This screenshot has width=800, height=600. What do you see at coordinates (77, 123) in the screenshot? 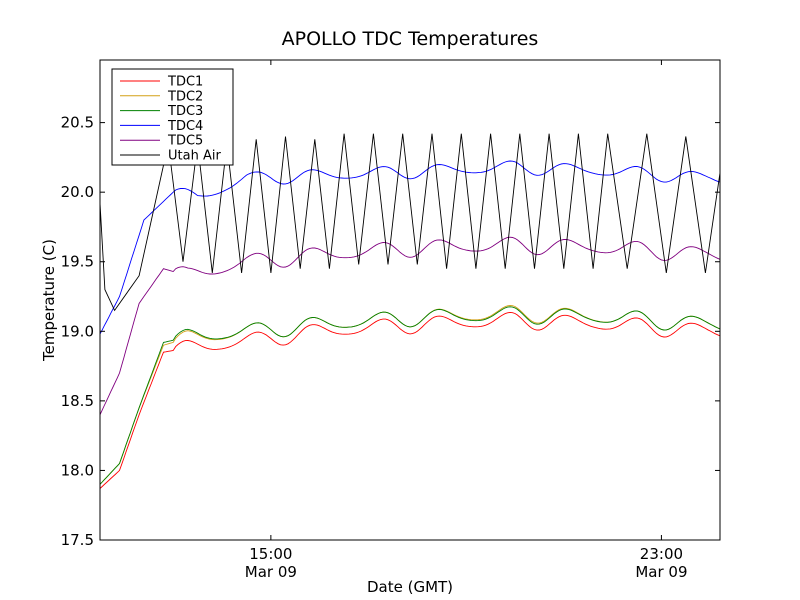
I see `y-tick-label: 20.5` at bounding box center [77, 123].